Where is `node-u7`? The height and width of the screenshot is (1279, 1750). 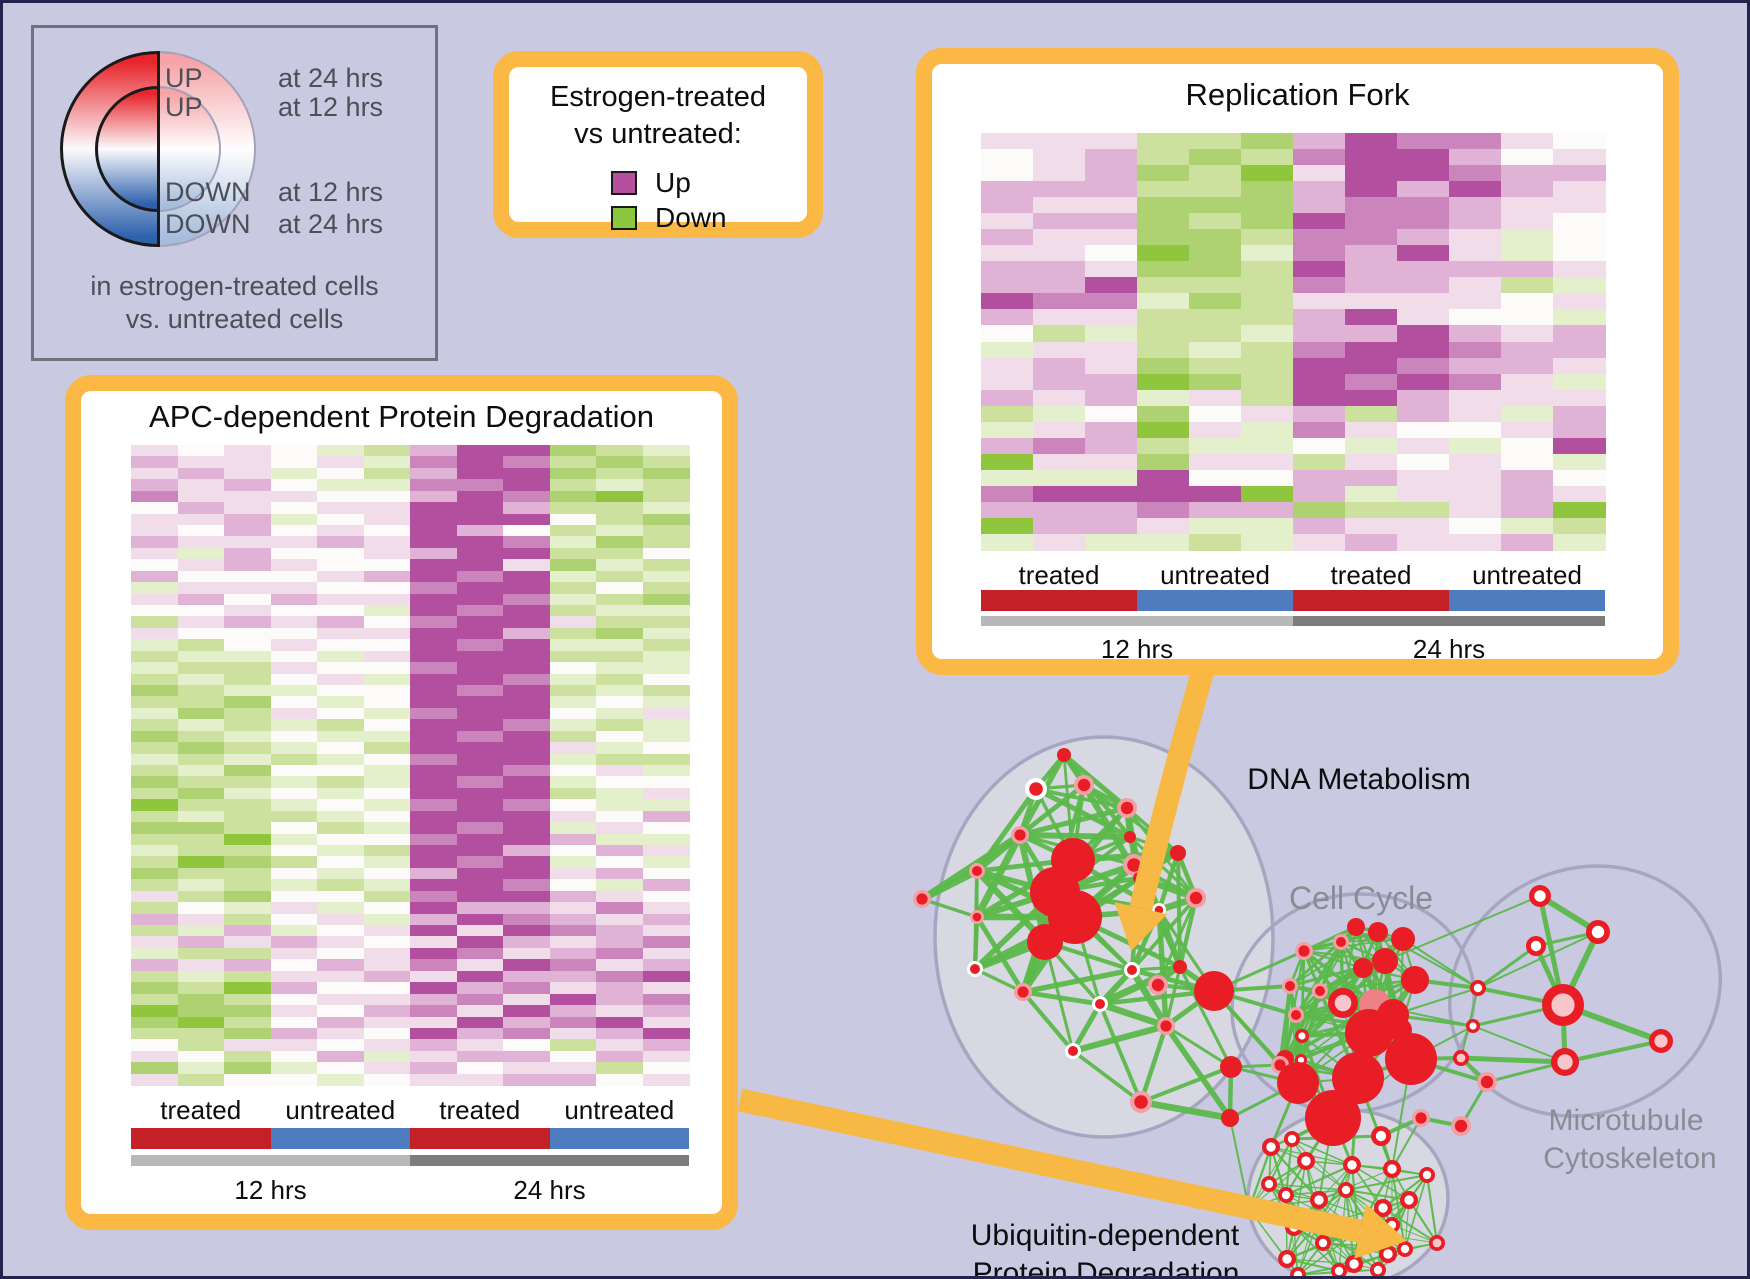 node-u7 is located at coordinates (1286, 1195).